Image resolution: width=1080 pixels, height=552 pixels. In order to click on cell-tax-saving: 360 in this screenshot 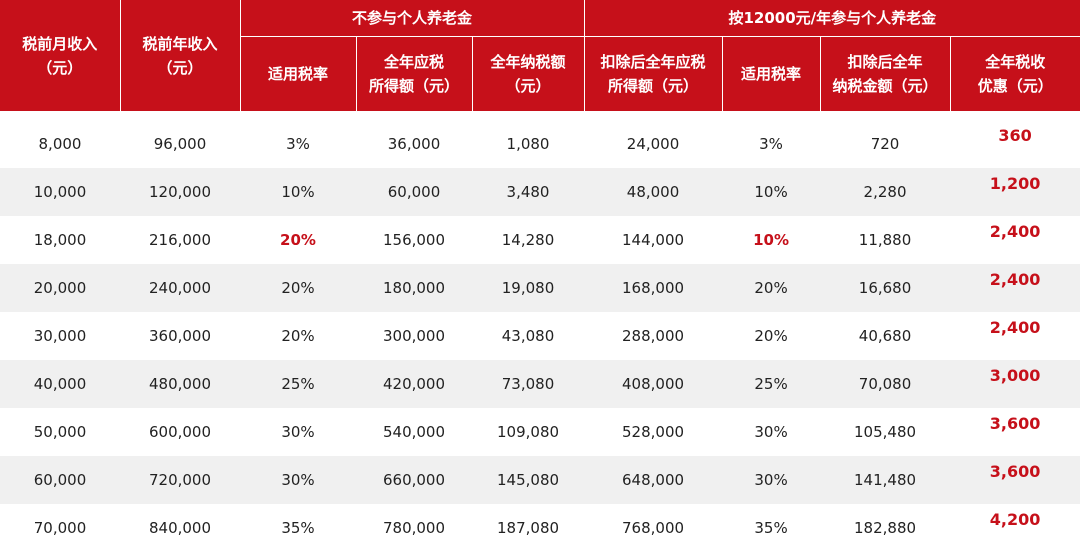, I will do `click(1015, 144)`.